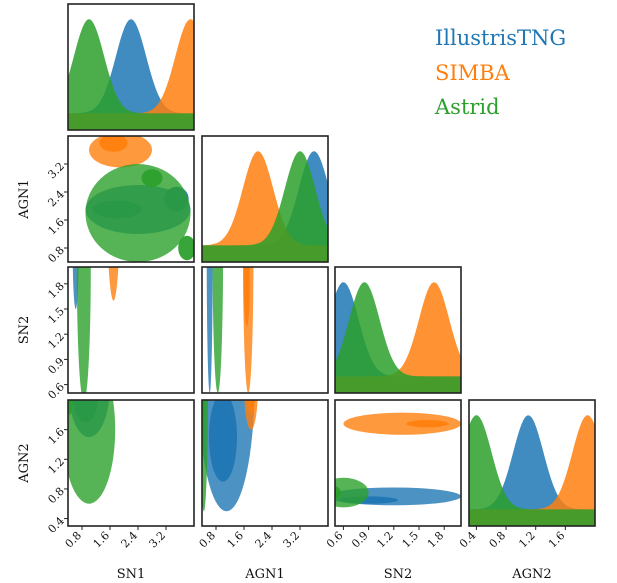 This screenshot has width=617, height=583. What do you see at coordinates (56, 199) in the screenshot?
I see `y-tick-label-agn1: 2.4` at bounding box center [56, 199].